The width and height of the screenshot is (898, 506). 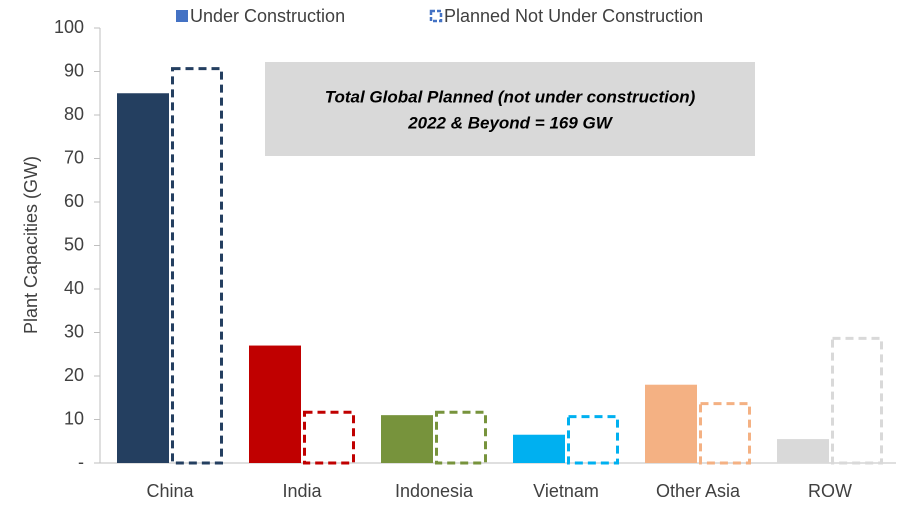 I want to click on y-axis-label: Plant Capacities (GW), so click(x=31, y=245).